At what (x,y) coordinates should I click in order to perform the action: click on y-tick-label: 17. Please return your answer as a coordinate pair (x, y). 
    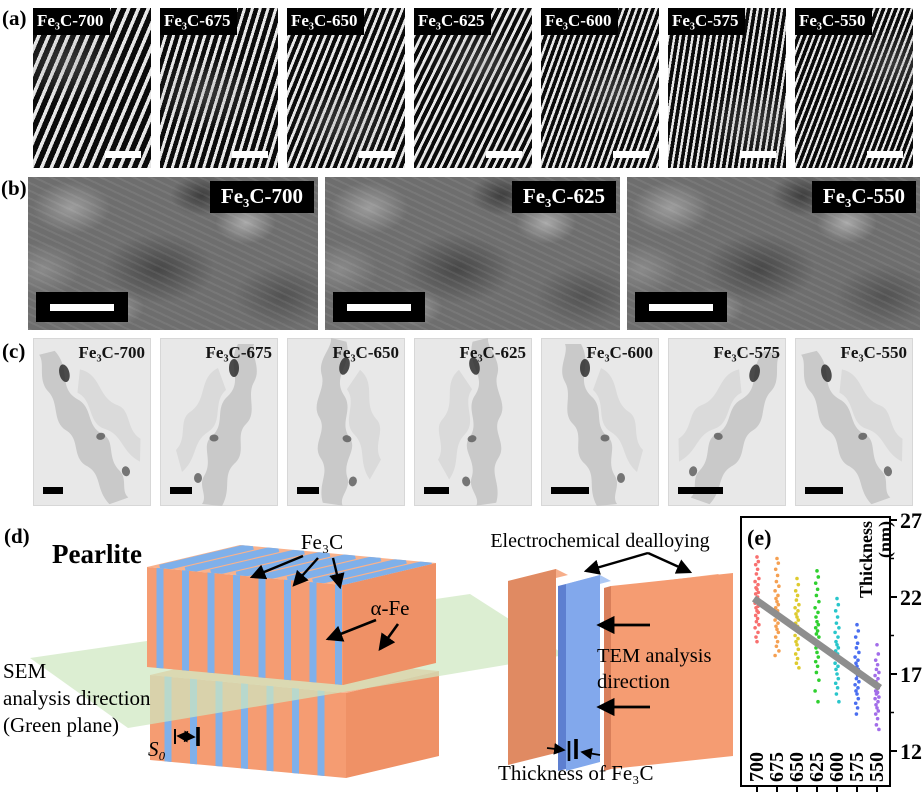
    Looking at the image, I should click on (911, 674).